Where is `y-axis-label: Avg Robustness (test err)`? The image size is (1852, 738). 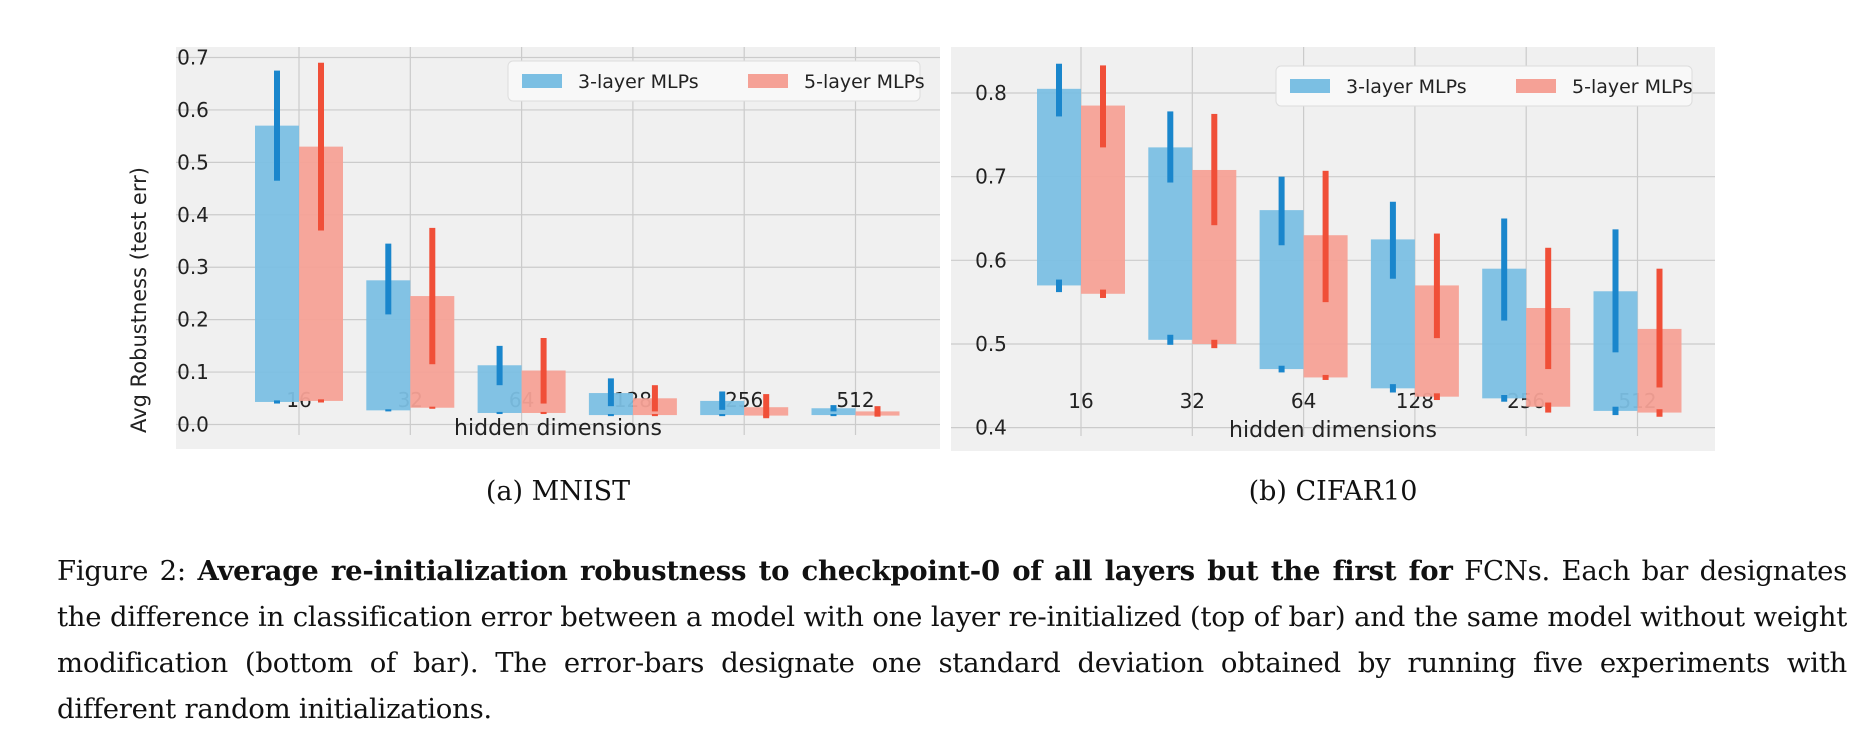
y-axis-label: Avg Robustness (test err) is located at coordinates (139, 300).